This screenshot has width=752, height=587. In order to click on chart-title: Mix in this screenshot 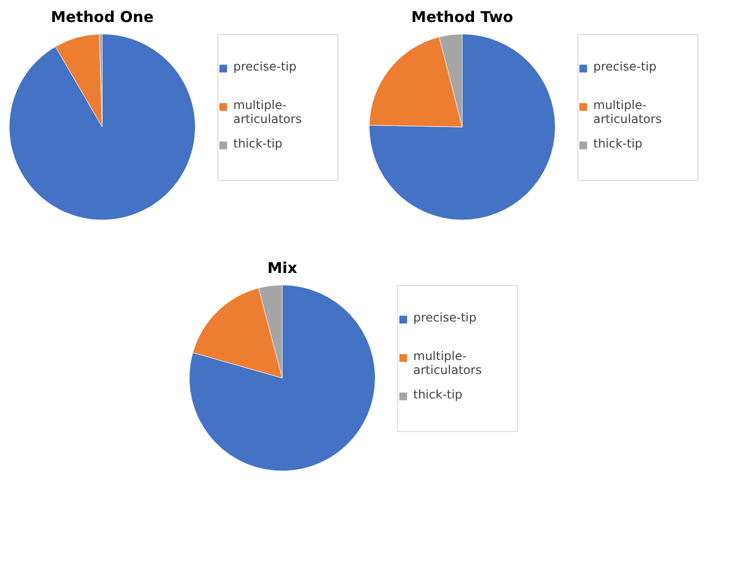, I will do `click(282, 268)`.